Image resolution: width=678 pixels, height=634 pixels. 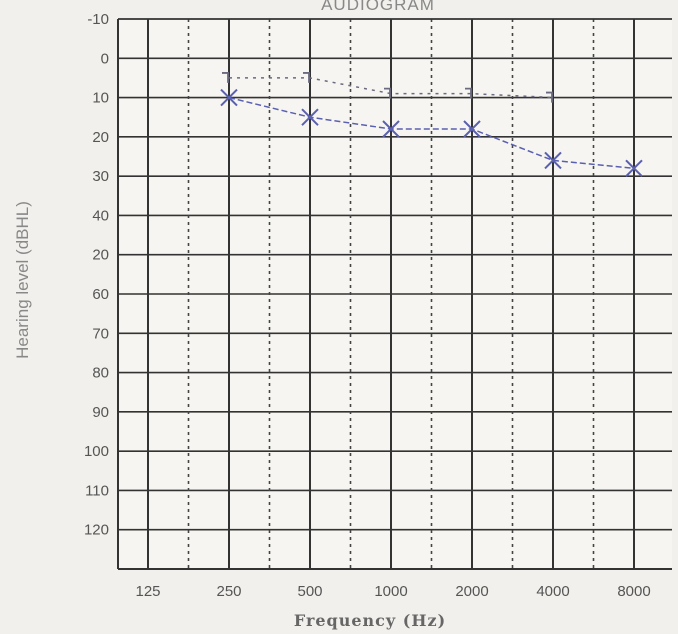 What do you see at coordinates (96, 275) in the screenshot?
I see `y-tick-labels: -10 0 10 20 30 40 20 60 70 80 90 100 110 120` at bounding box center [96, 275].